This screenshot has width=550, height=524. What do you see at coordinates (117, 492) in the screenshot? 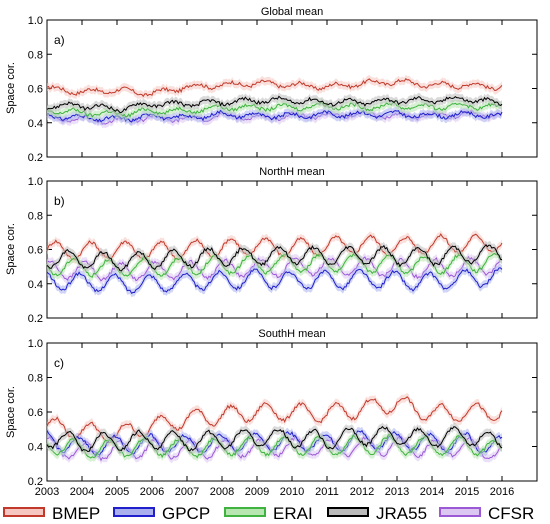
I see `x-tick-label: 2005` at bounding box center [117, 492].